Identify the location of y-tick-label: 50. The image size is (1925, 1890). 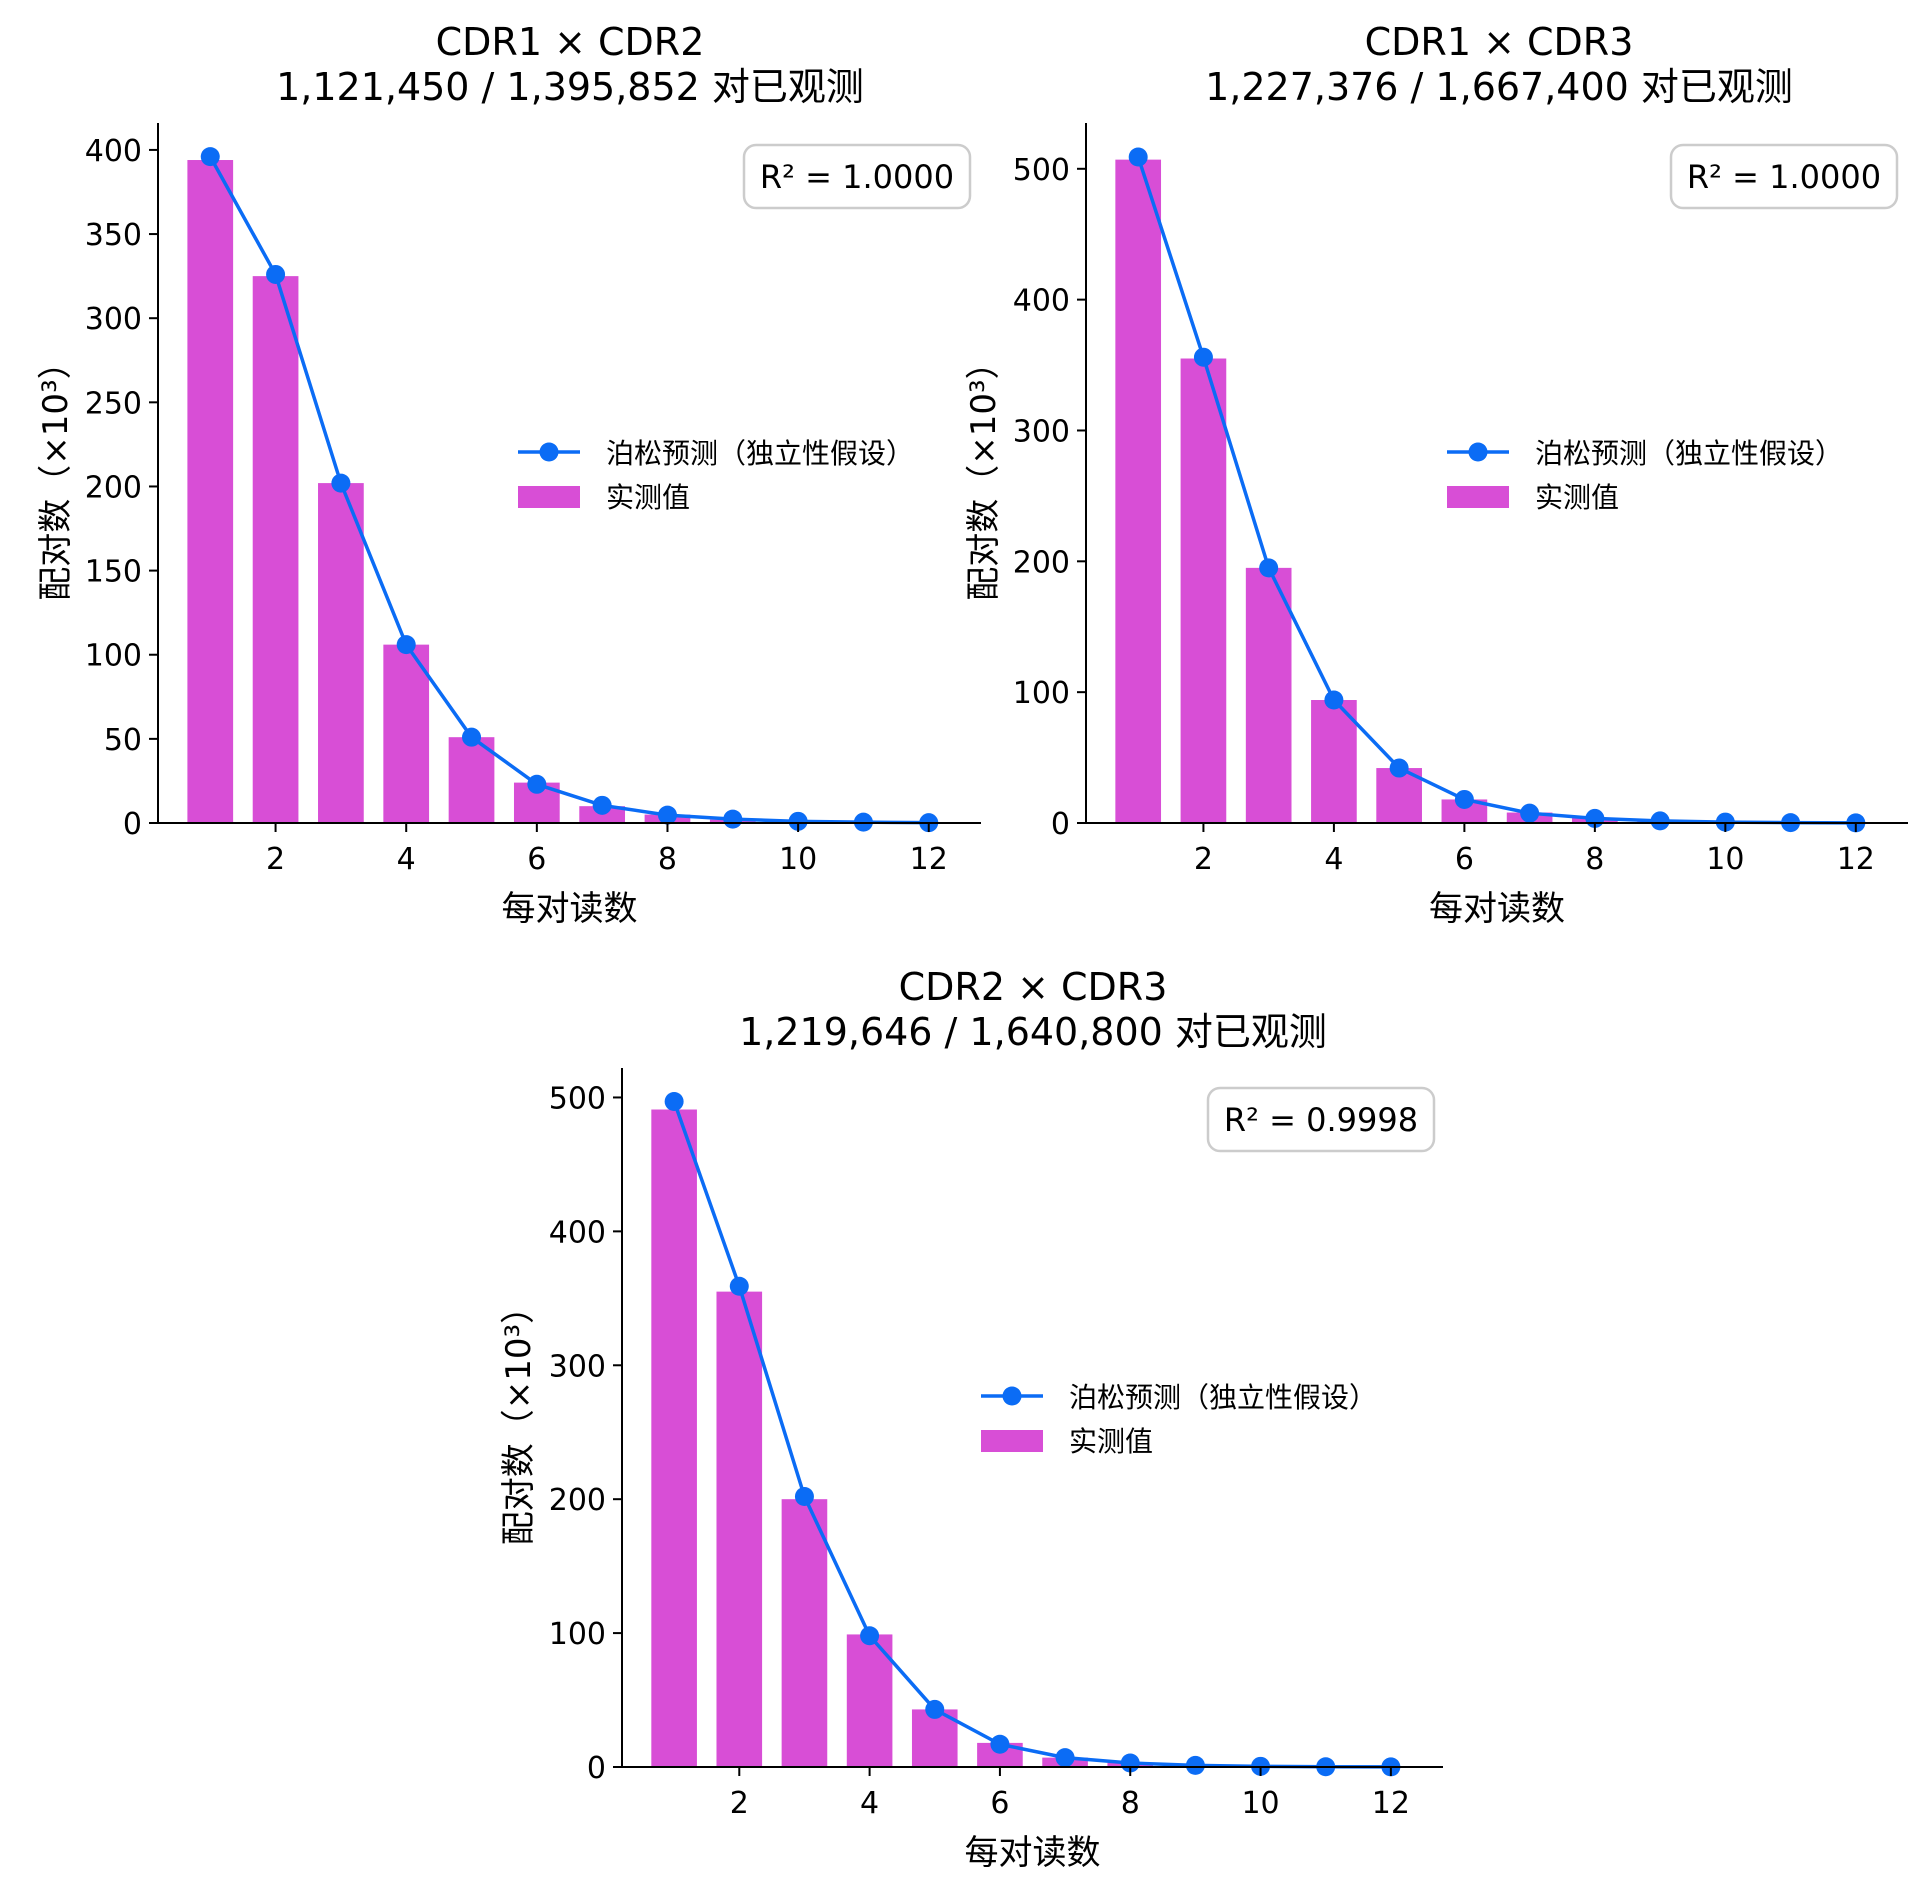
(123, 740).